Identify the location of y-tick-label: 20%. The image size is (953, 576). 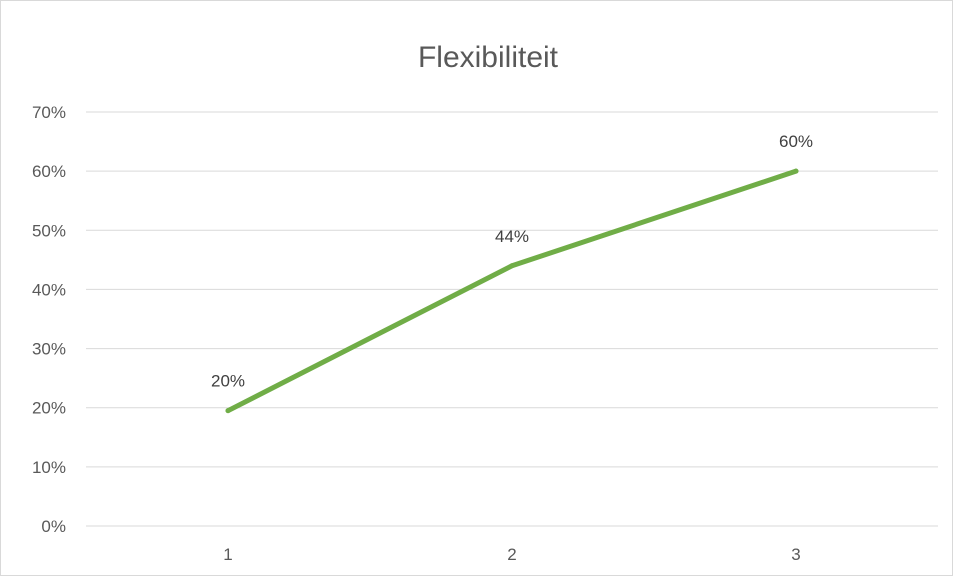
(49, 408).